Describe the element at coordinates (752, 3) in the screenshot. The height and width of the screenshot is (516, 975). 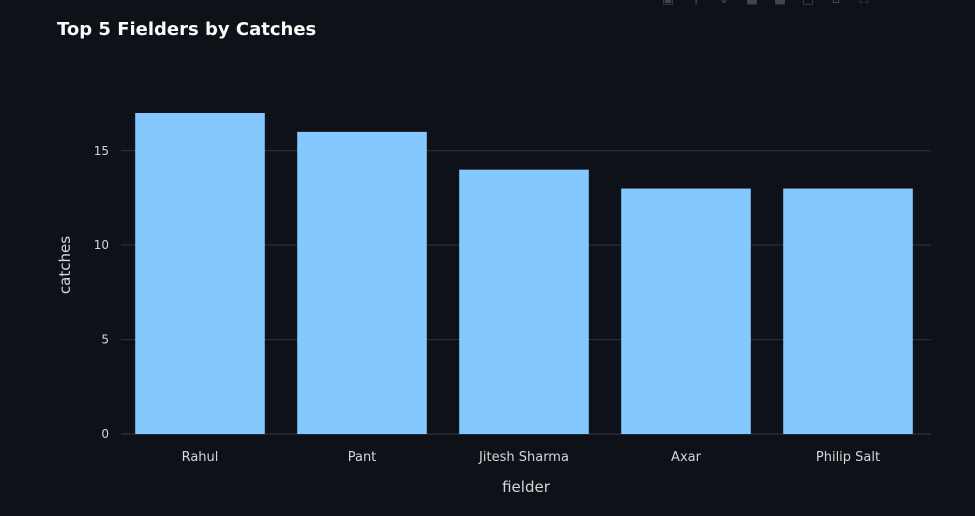
I see `zoom-in-icon: ■` at that location.